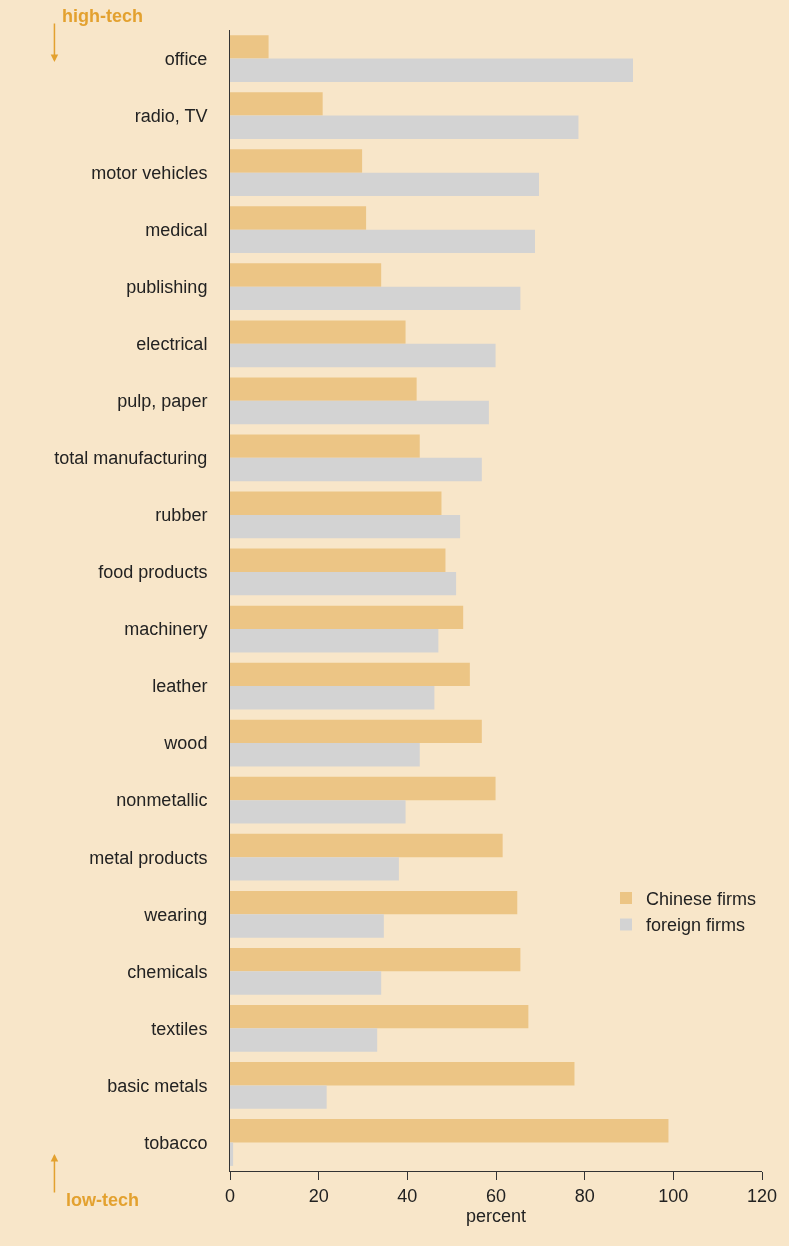 The height and width of the screenshot is (1246, 789). What do you see at coordinates (181, 515) in the screenshot?
I see `y-tick-label: rubber` at bounding box center [181, 515].